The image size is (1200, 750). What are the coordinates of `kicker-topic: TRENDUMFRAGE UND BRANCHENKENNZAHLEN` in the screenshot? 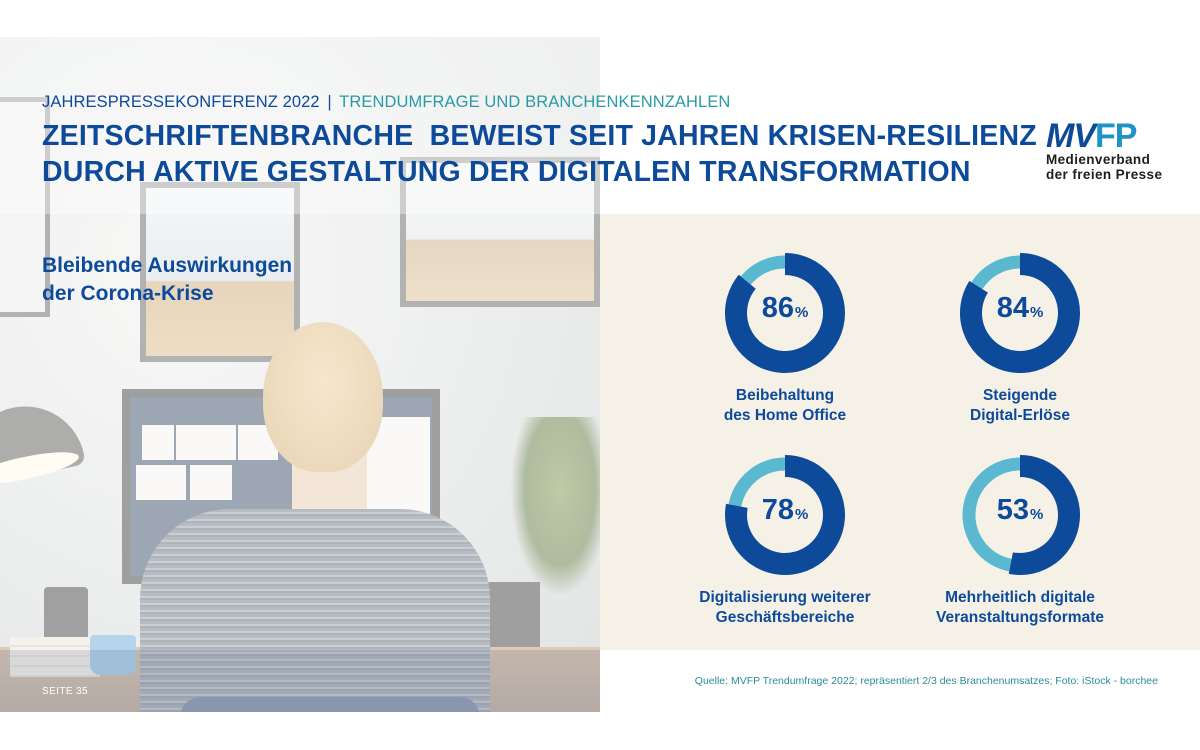 It's located at (535, 102).